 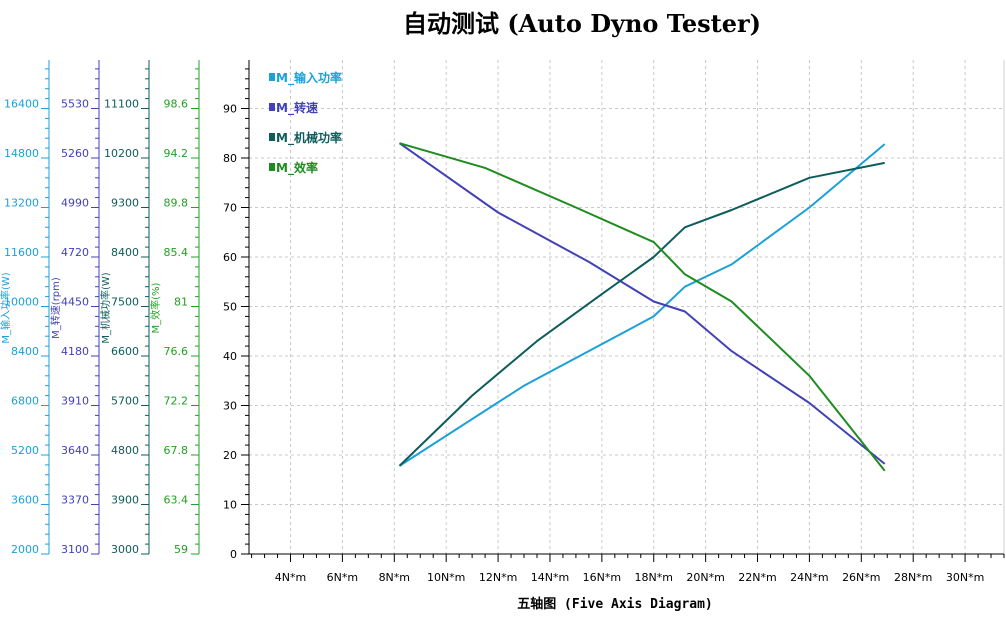 What do you see at coordinates (394, 577) in the screenshot?
I see `x-tick-label: 8N*m` at bounding box center [394, 577].